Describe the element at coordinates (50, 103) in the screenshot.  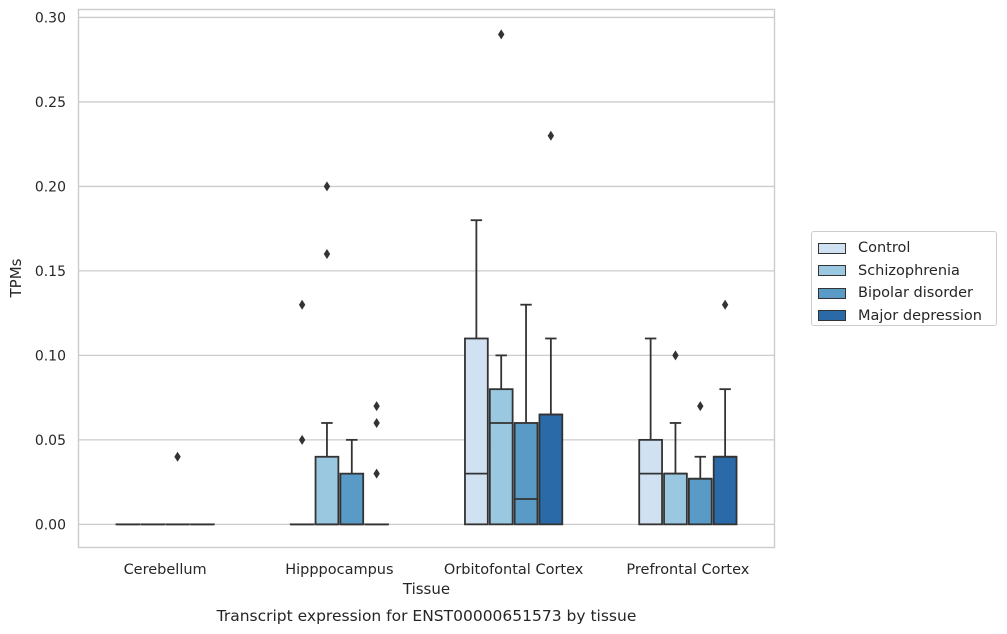
I see `y-tick-label: 0.25` at that location.